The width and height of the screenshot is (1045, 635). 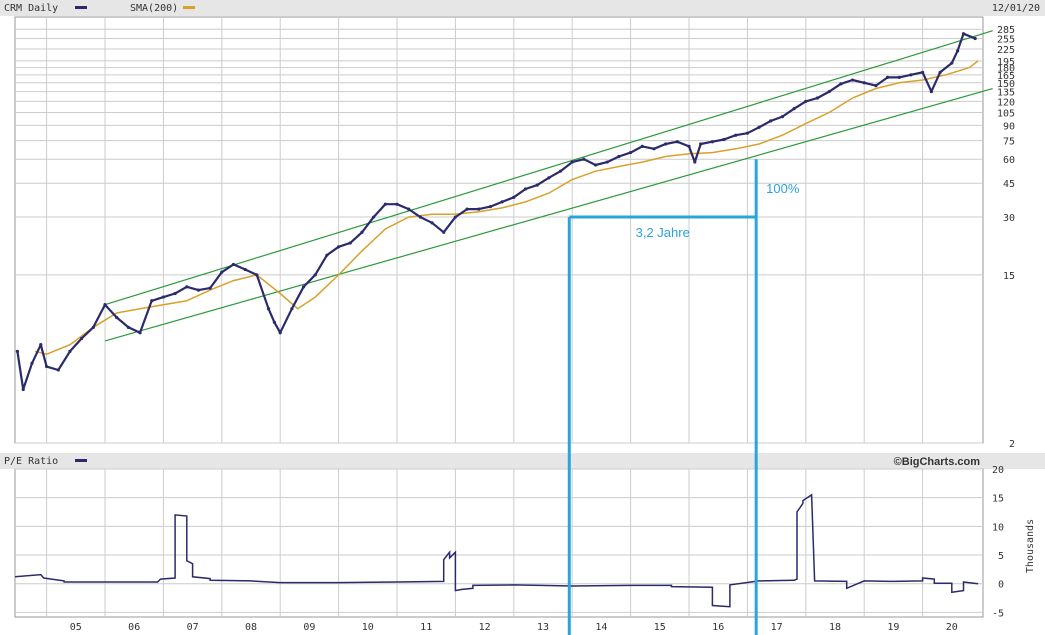 I want to click on pe-swatch, so click(x=81, y=460).